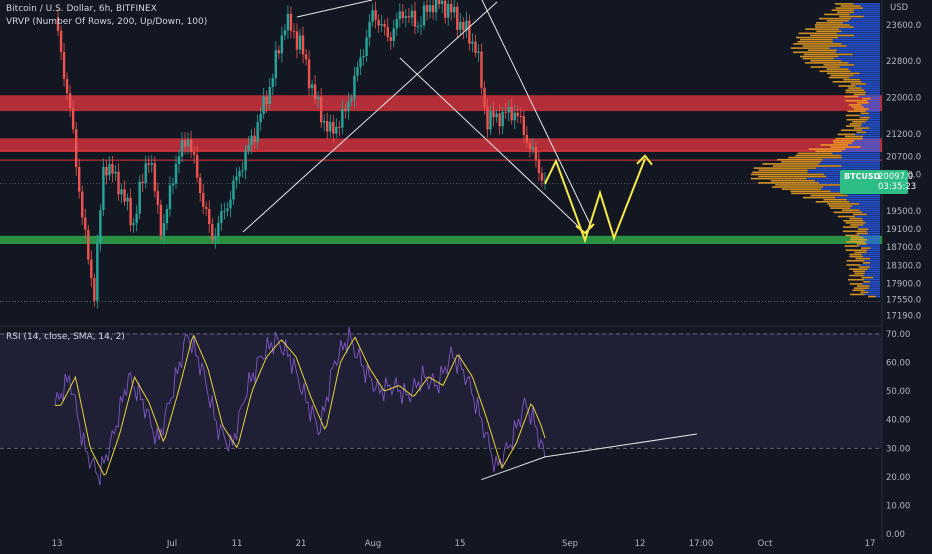 This screenshot has width=932, height=554. Describe the element at coordinates (903, 248) in the screenshot. I see `price-tick-label: 18700.0` at that location.